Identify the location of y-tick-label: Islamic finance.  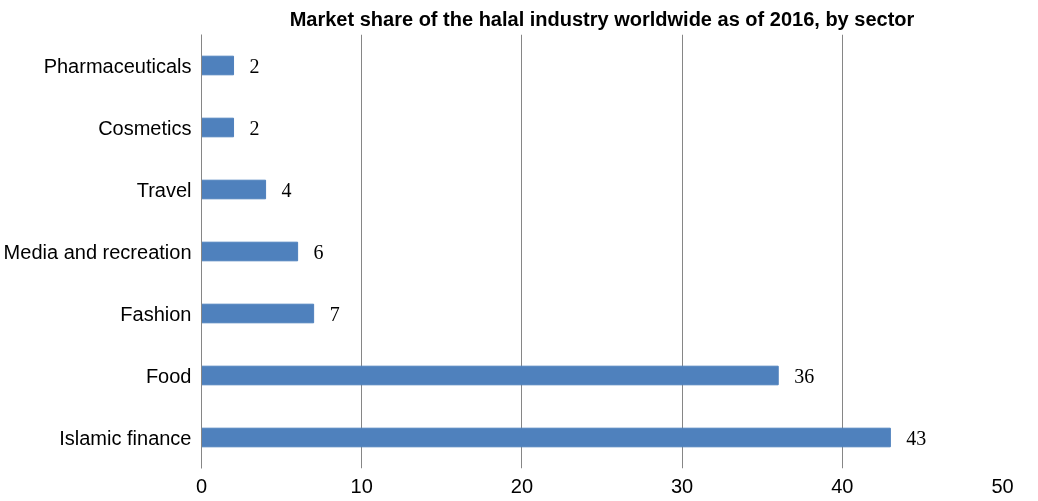
(125, 437).